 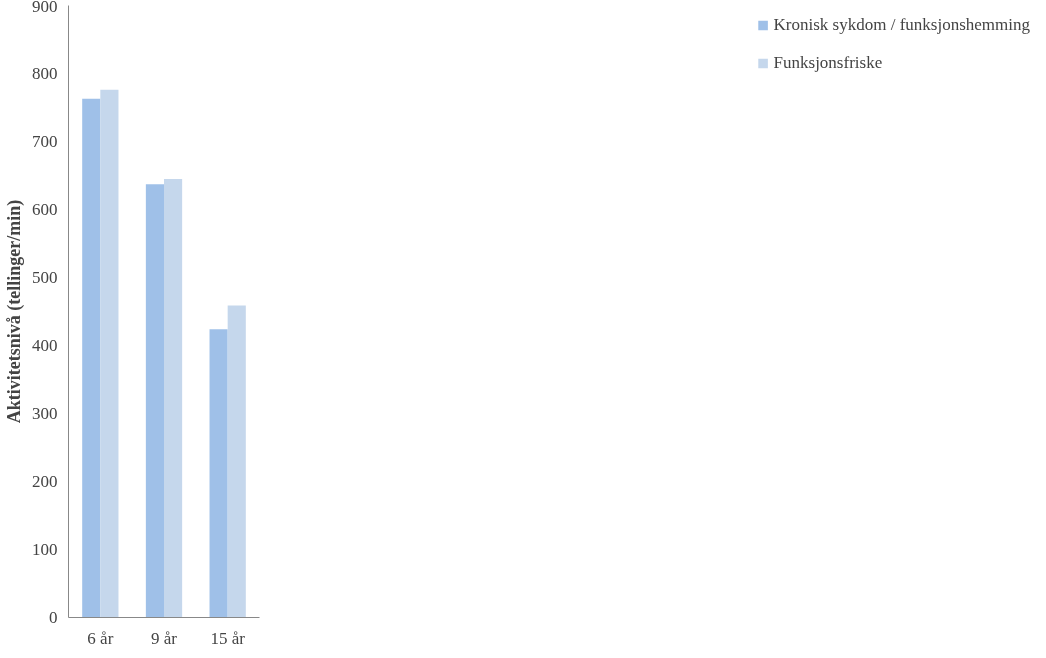 What do you see at coordinates (228, 638) in the screenshot?
I see `x-tick-label: 15 år` at bounding box center [228, 638].